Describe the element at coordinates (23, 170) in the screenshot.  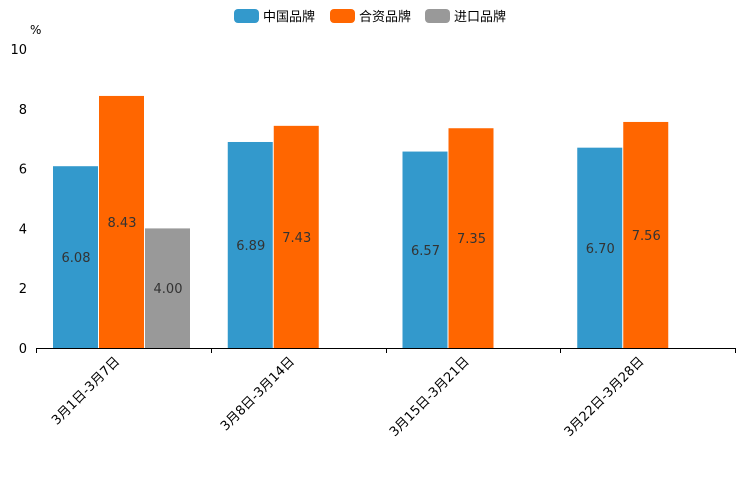
I see `y-tick-label: 6` at that location.